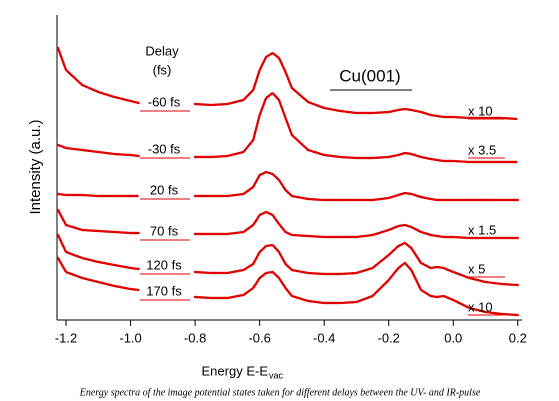  What do you see at coordinates (453, 337) in the screenshot?
I see `x-tick-label: 0.0` at bounding box center [453, 337].